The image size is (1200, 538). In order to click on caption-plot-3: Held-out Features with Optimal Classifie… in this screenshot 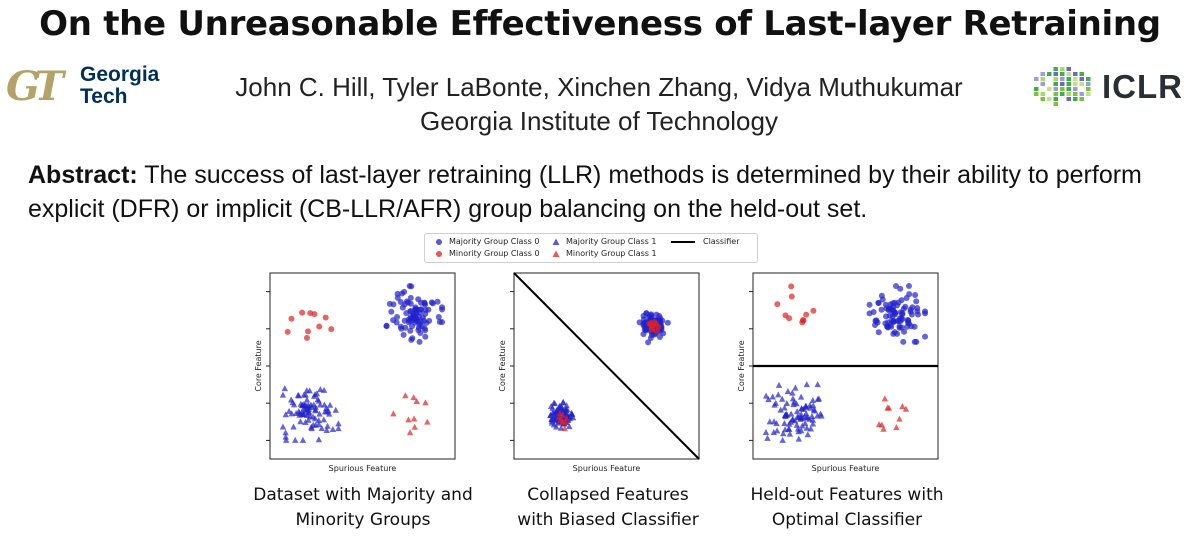, I will do `click(847, 508)`.